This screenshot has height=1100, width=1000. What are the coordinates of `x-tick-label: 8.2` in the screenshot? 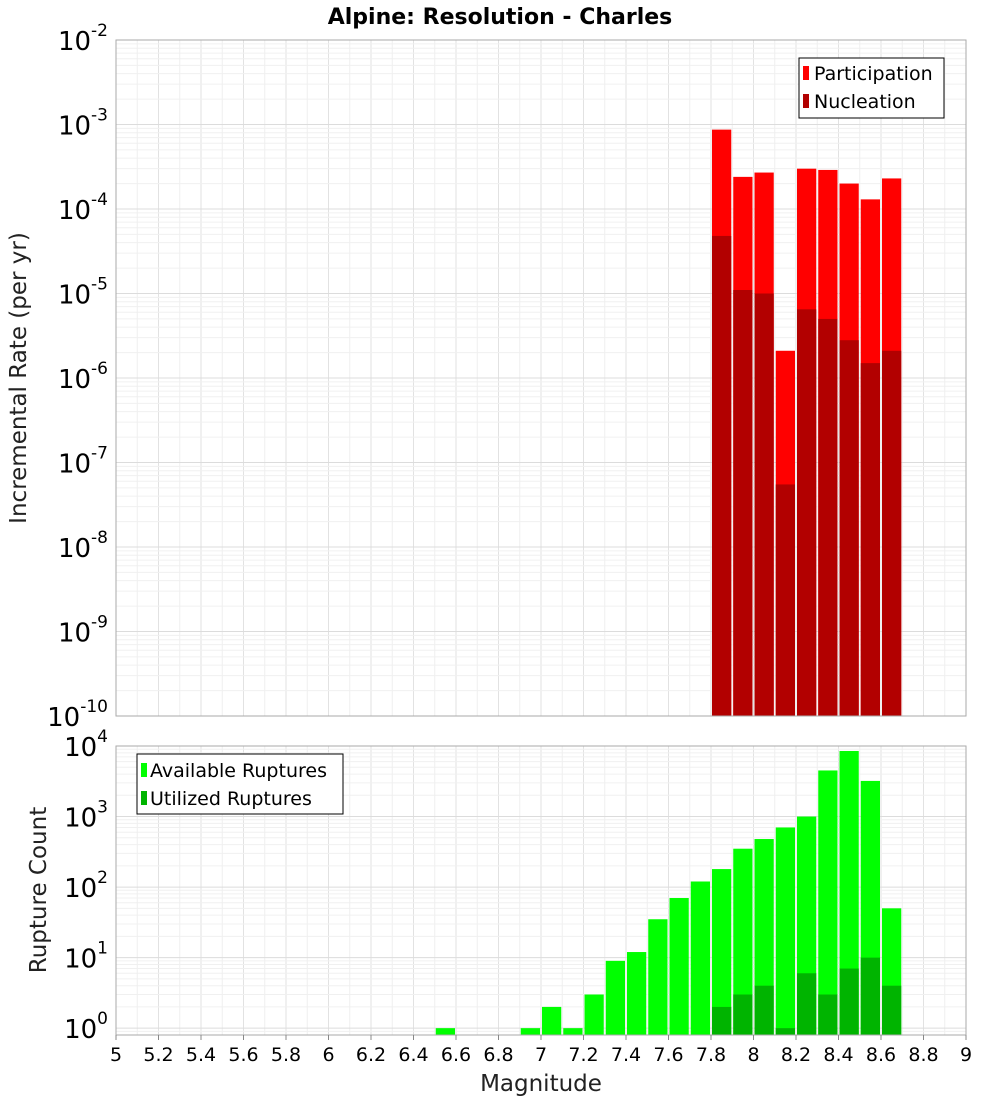 It's located at (796, 1055).